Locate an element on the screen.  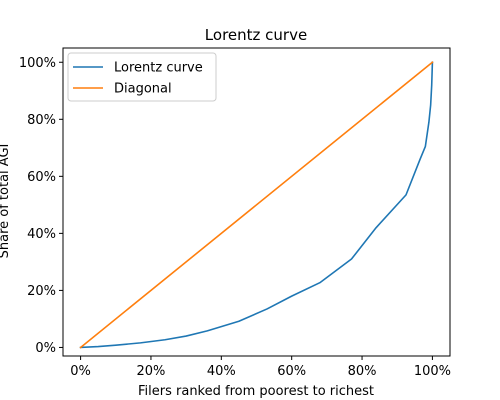
x-axis-ticks: 0% 20% 40% 60% 80% 100% is located at coordinates (260, 367).